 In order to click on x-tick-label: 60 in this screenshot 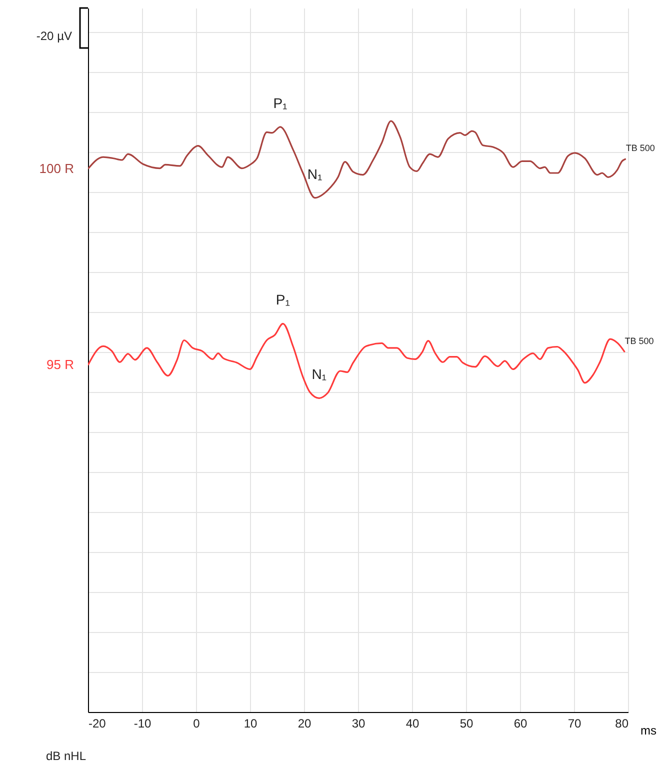, I will do `click(521, 723)`.